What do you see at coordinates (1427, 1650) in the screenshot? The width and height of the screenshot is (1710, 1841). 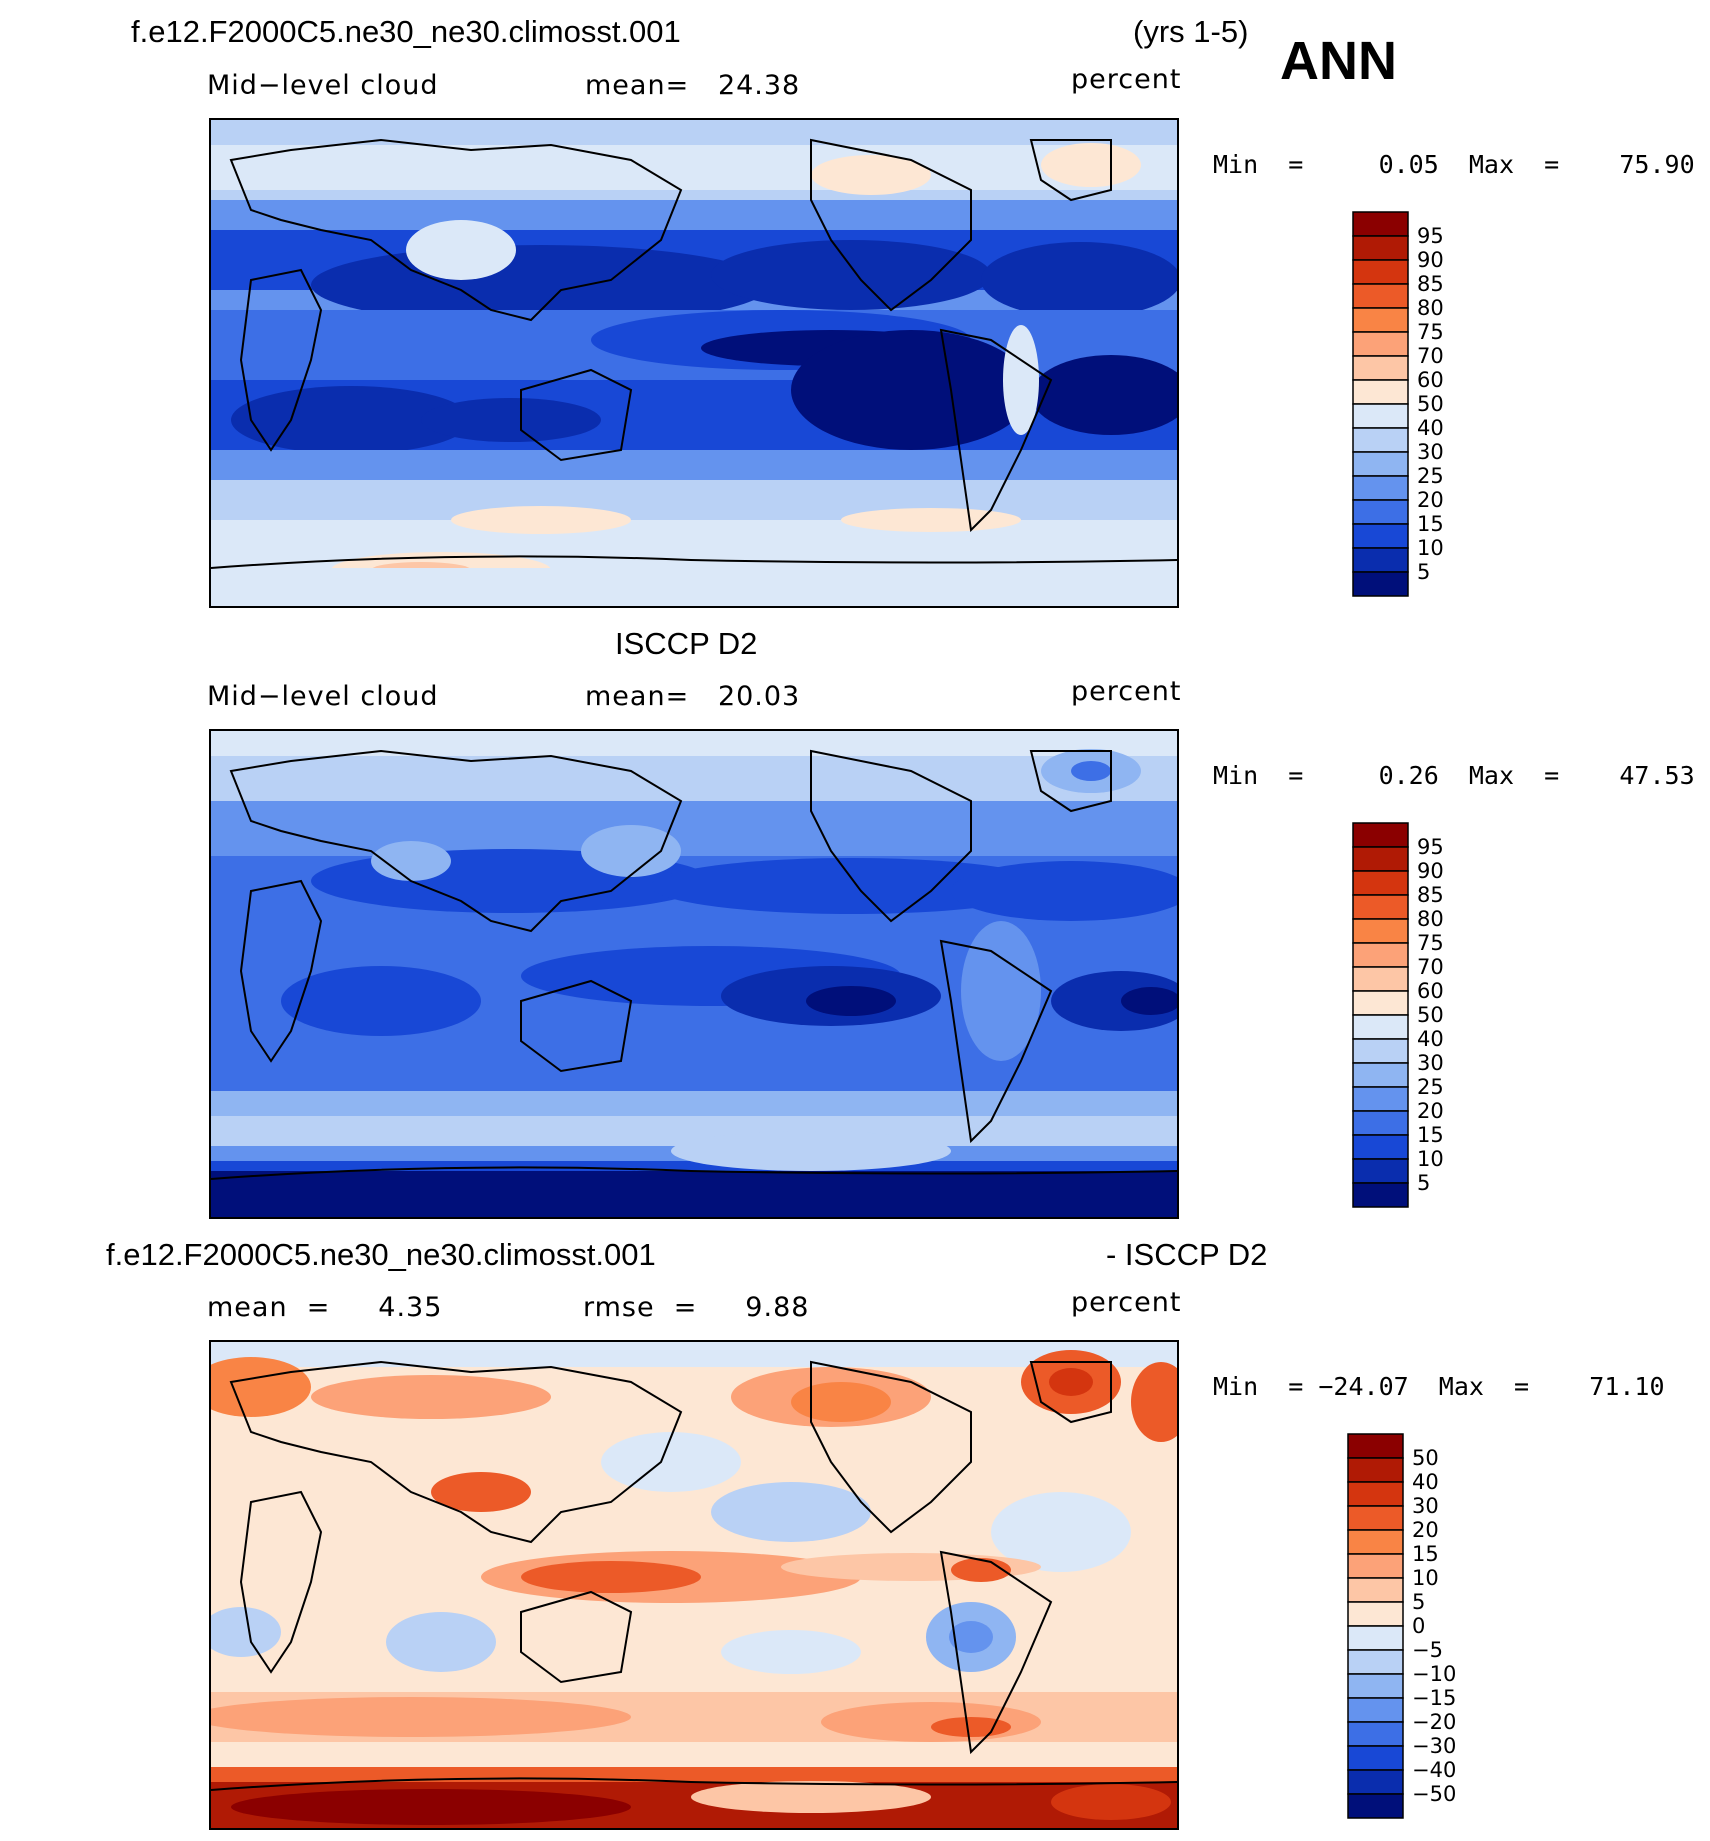 I see `colorbar-tick-label: −5` at bounding box center [1427, 1650].